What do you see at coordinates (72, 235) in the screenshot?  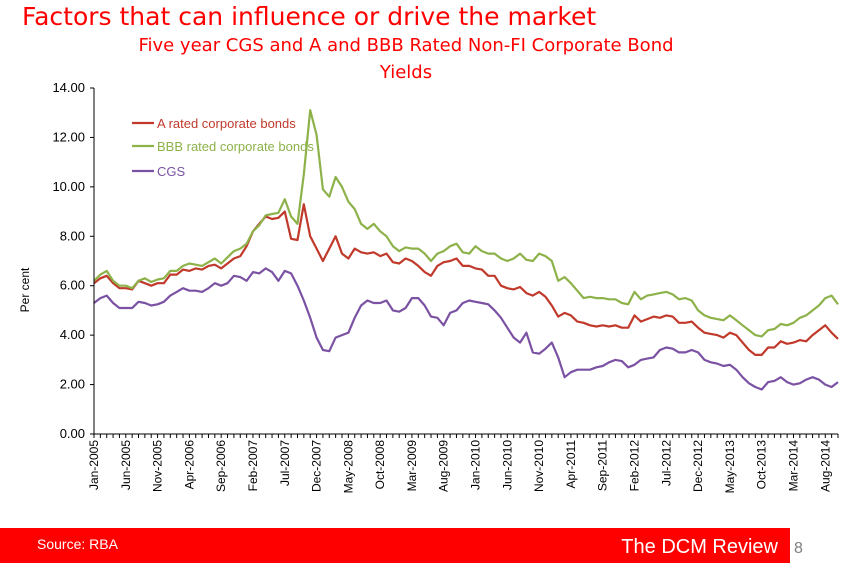 I see `y-tick-label: 8.00` at bounding box center [72, 235].